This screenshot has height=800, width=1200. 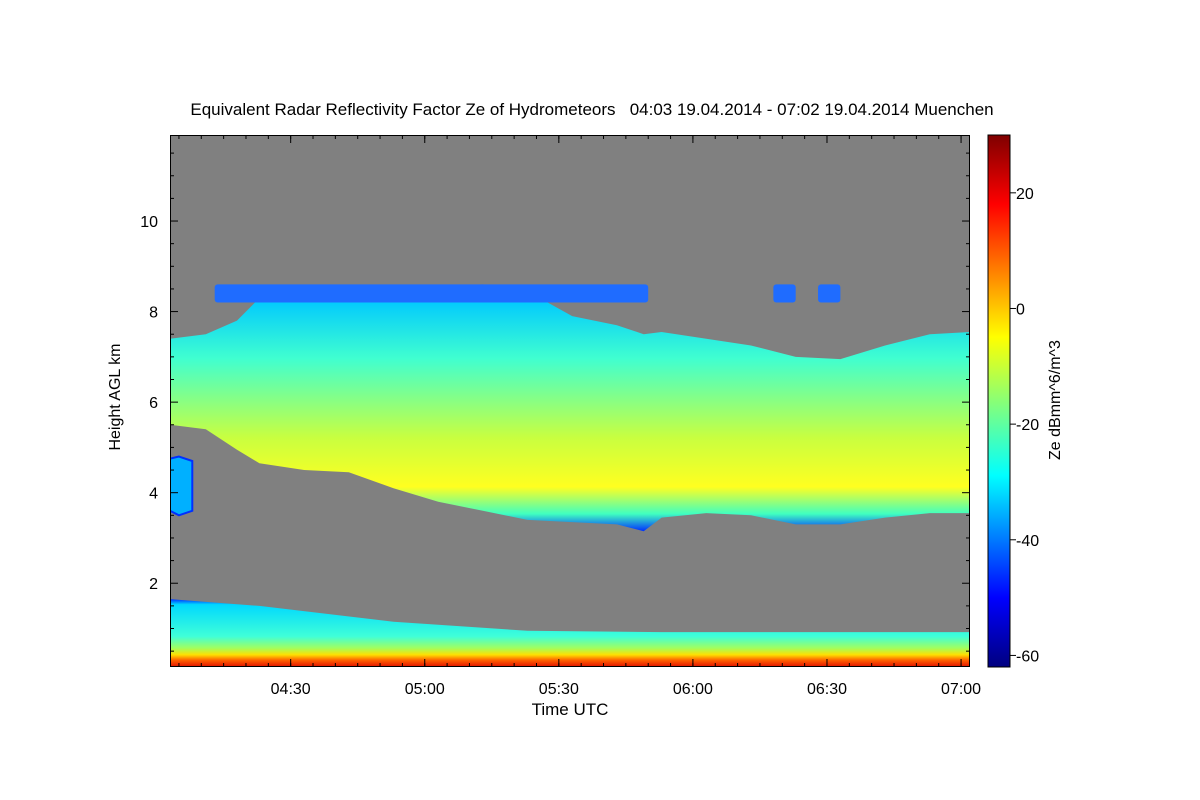 What do you see at coordinates (559, 689) in the screenshot?
I see `x-tick-label: 05:30` at bounding box center [559, 689].